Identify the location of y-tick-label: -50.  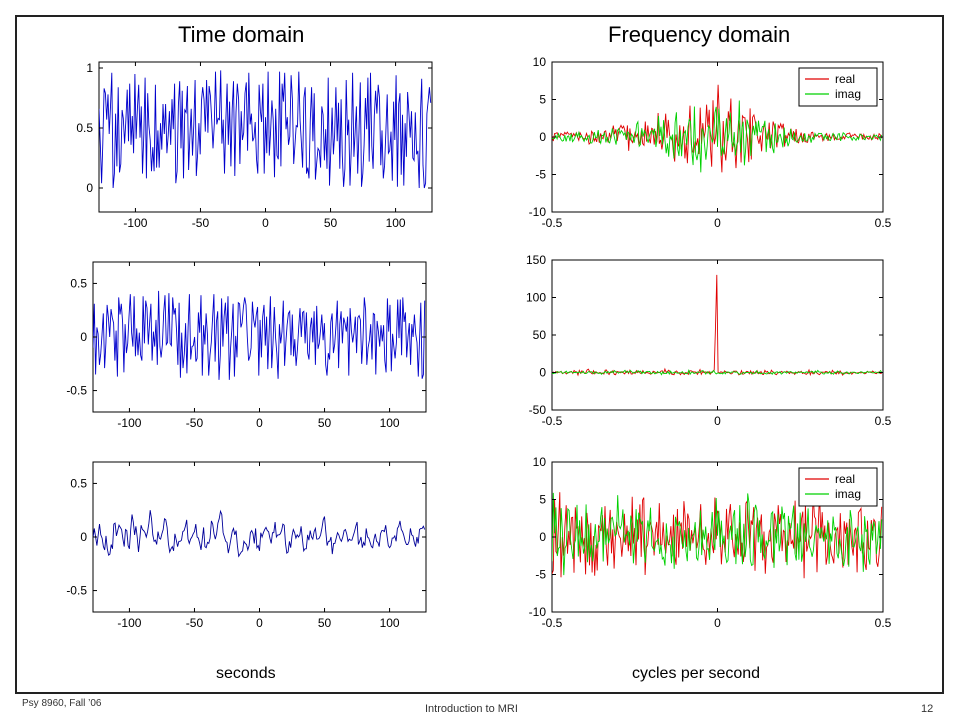
(538, 410).